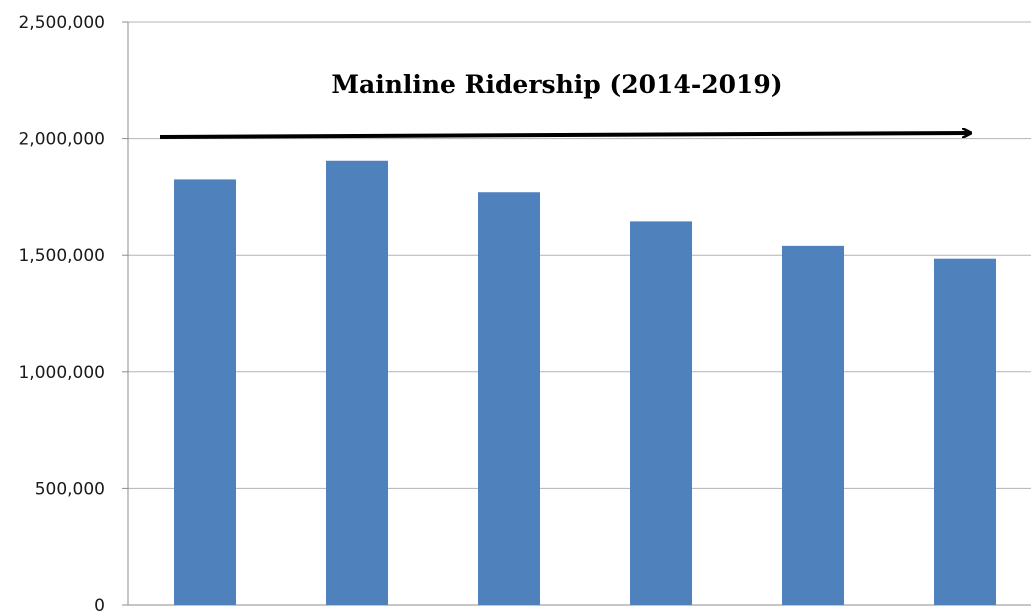  Describe the element at coordinates (61, 256) in the screenshot. I see `y-tick-label: 1,500,000` at that location.